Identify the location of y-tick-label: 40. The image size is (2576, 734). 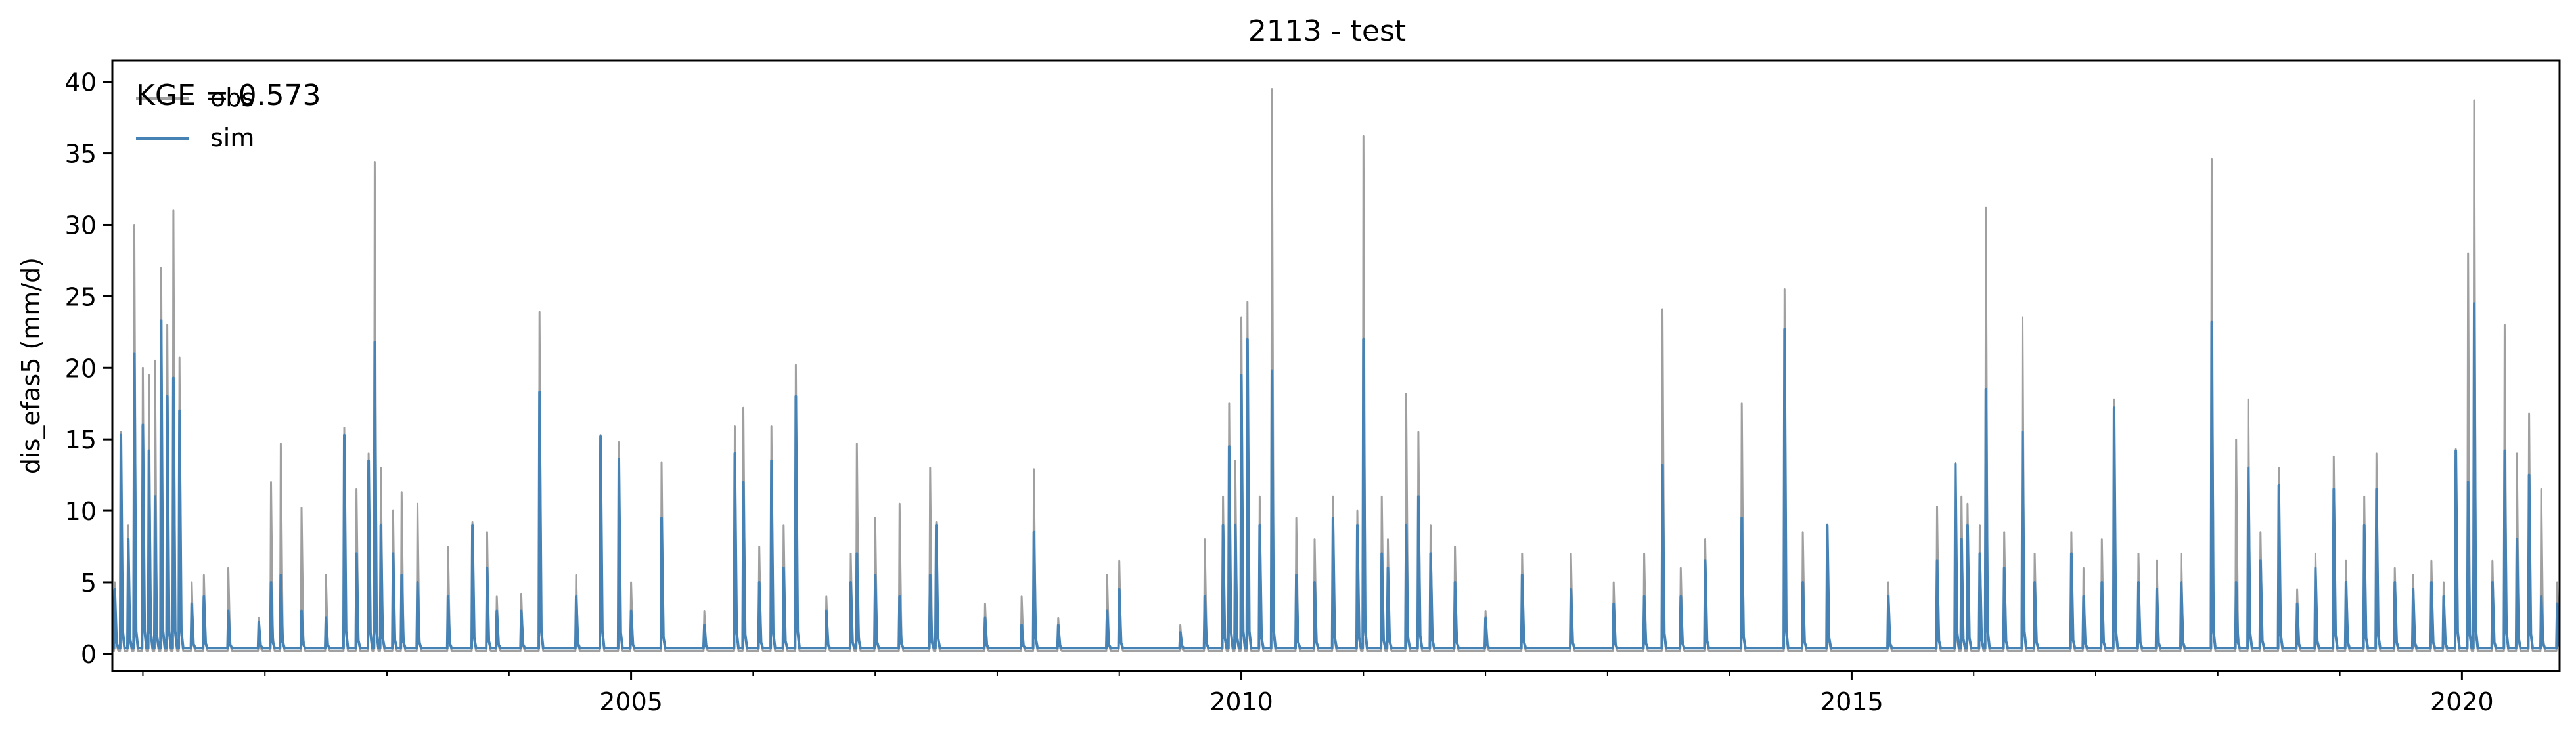
(81, 82).